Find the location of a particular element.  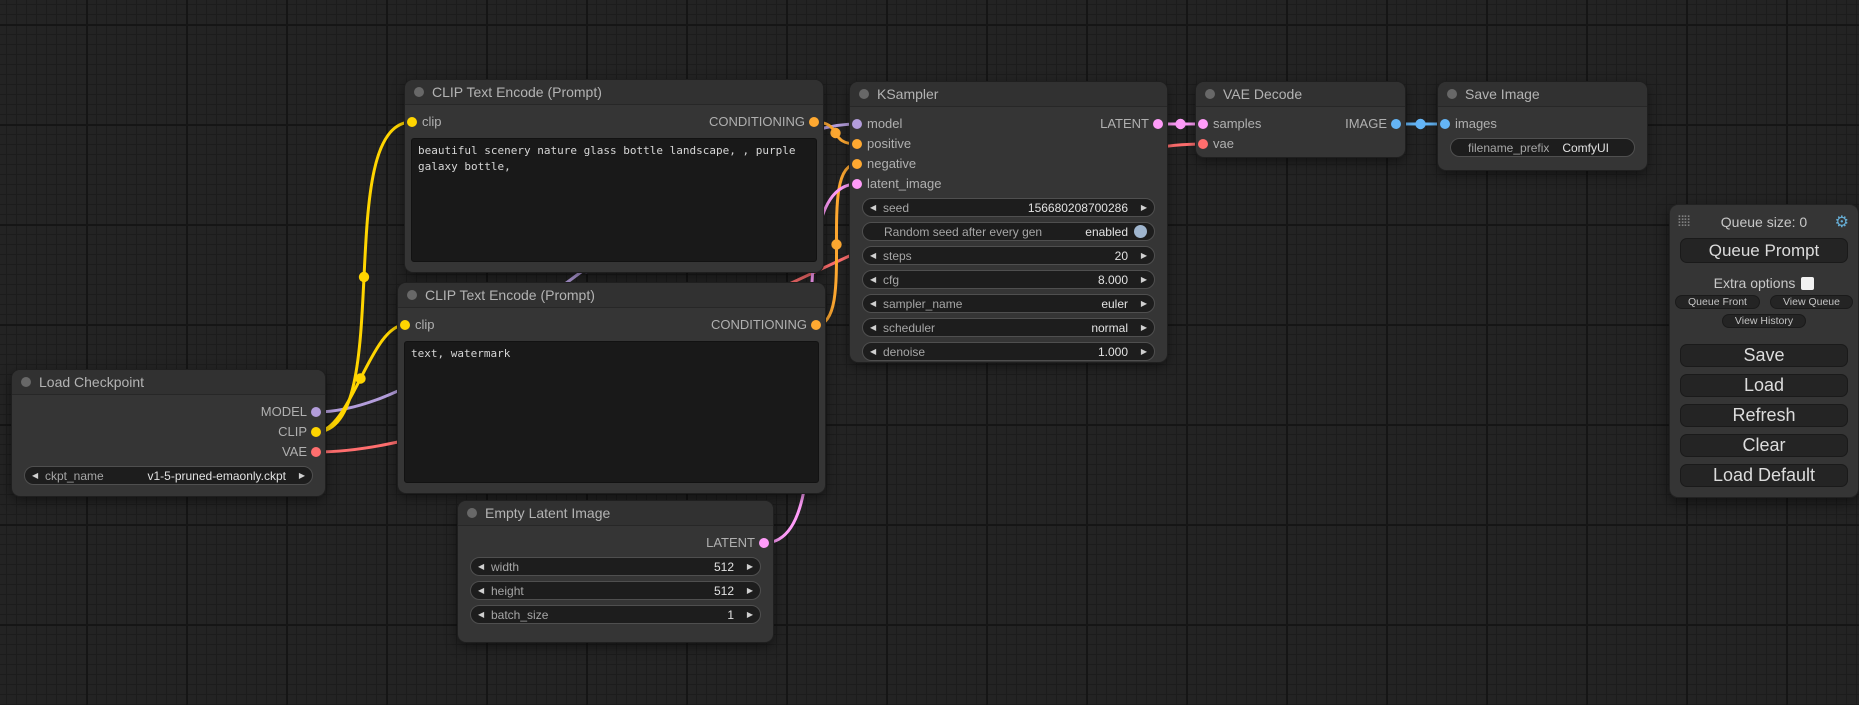

widget-label: Random seed after every gen is located at coordinates (963, 231).